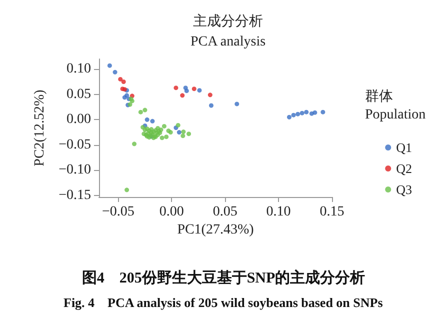  I want to click on legend-label: Q3, so click(404, 189).